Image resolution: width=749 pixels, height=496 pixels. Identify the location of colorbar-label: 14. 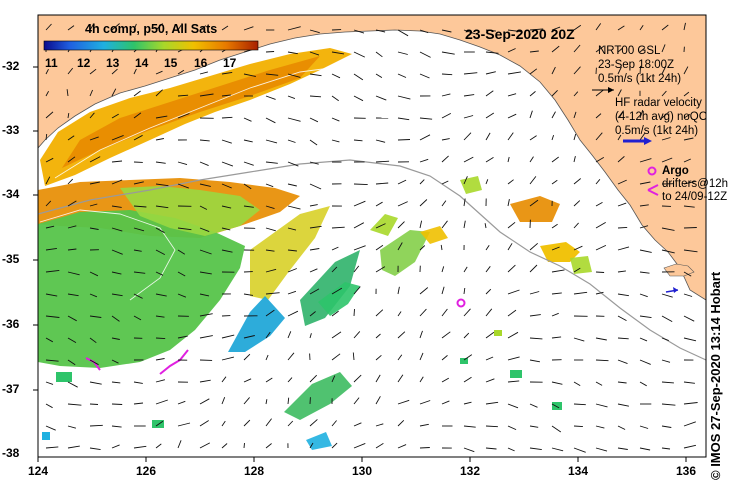
(142, 63).